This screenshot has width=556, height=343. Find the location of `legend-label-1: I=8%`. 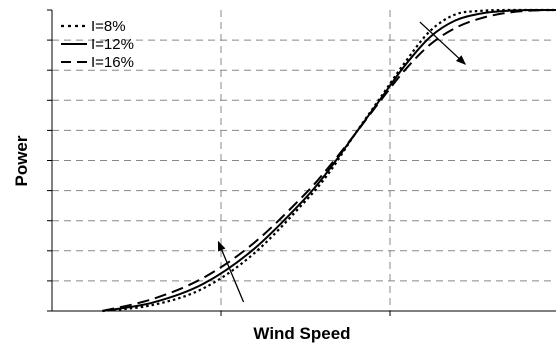

legend-label-1: I=8% is located at coordinates (108, 26).